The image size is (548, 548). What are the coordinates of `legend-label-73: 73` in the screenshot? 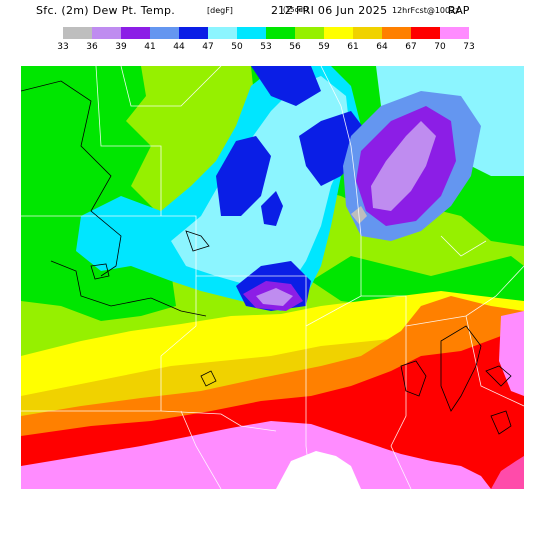 It's located at (469, 47).